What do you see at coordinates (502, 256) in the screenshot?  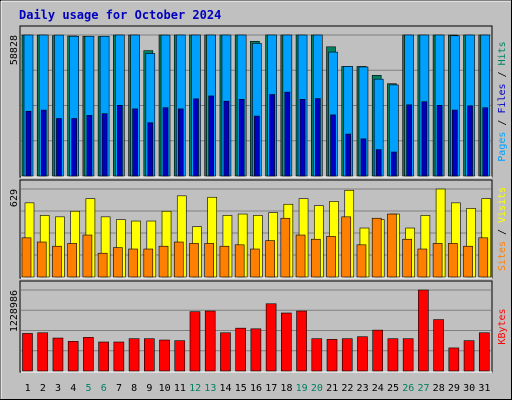 I see `legend-visitors-part-0: Sites` at bounding box center [502, 256].